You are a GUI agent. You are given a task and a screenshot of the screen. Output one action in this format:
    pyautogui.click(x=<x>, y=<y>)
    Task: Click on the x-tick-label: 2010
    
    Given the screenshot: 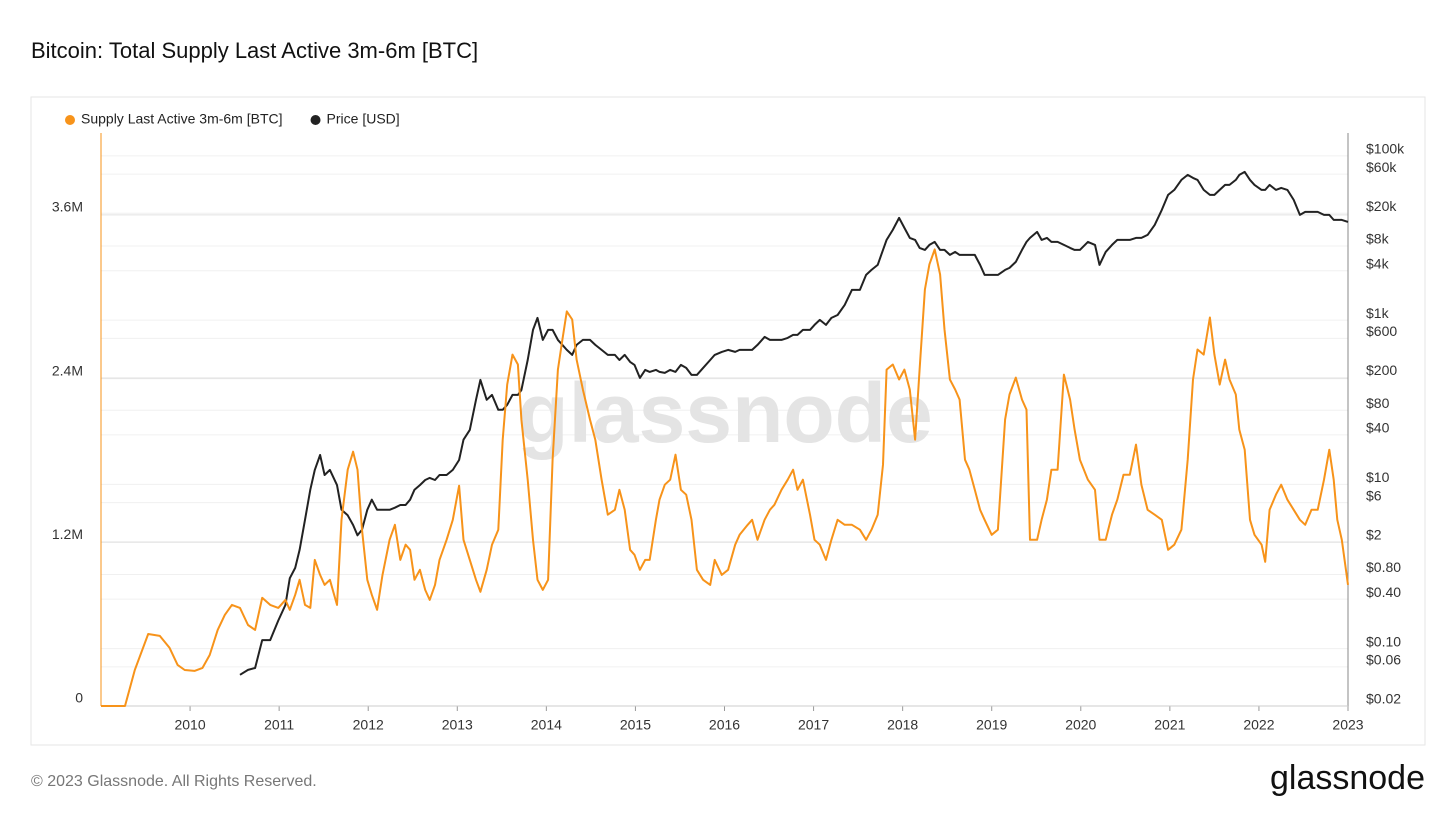 What is the action you would take?
    pyautogui.click(x=189, y=725)
    